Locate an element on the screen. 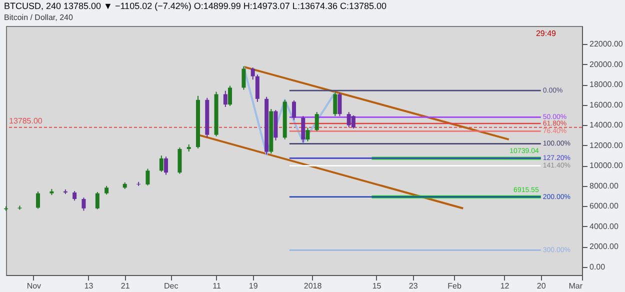 Image resolution: width=625 pixels, height=292 pixels. y-tick-label: 4000.00 is located at coordinates (604, 226).